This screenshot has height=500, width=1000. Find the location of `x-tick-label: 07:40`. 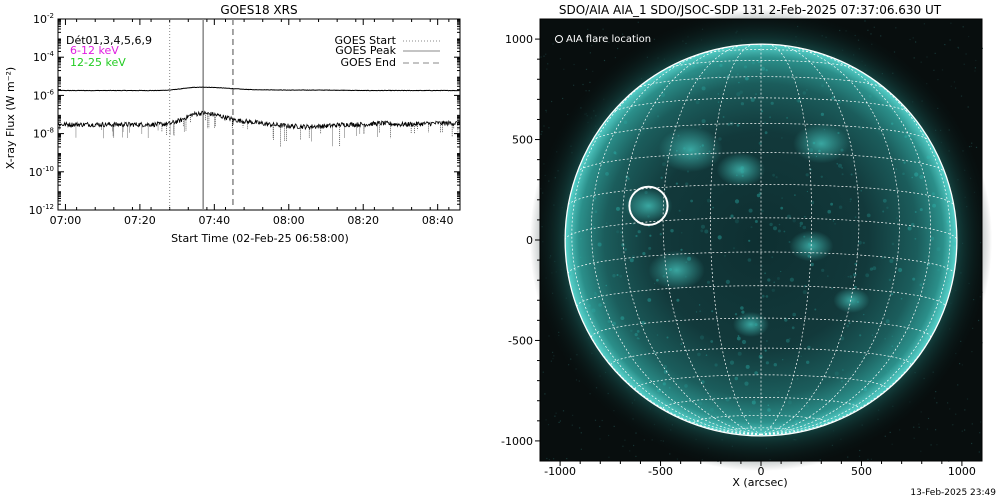

x-tick-label: 07:40 is located at coordinates (214, 220).